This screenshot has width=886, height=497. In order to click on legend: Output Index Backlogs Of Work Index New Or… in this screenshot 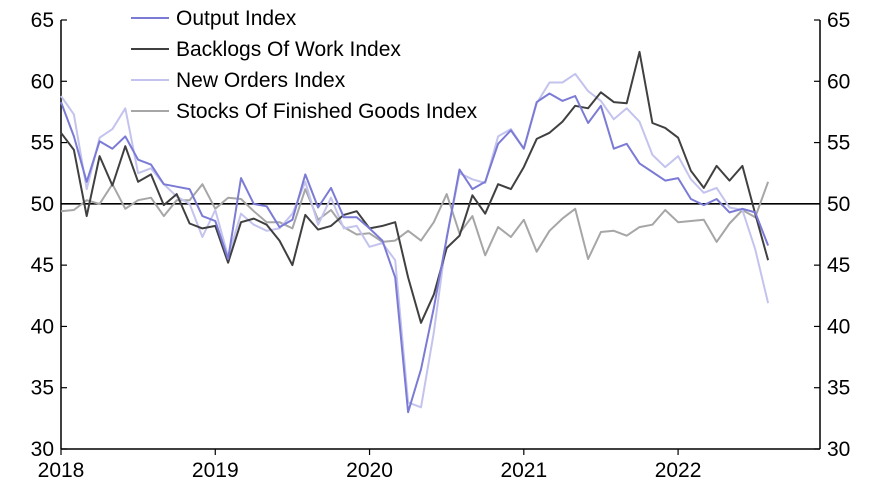, I will do `click(304, 65)`.